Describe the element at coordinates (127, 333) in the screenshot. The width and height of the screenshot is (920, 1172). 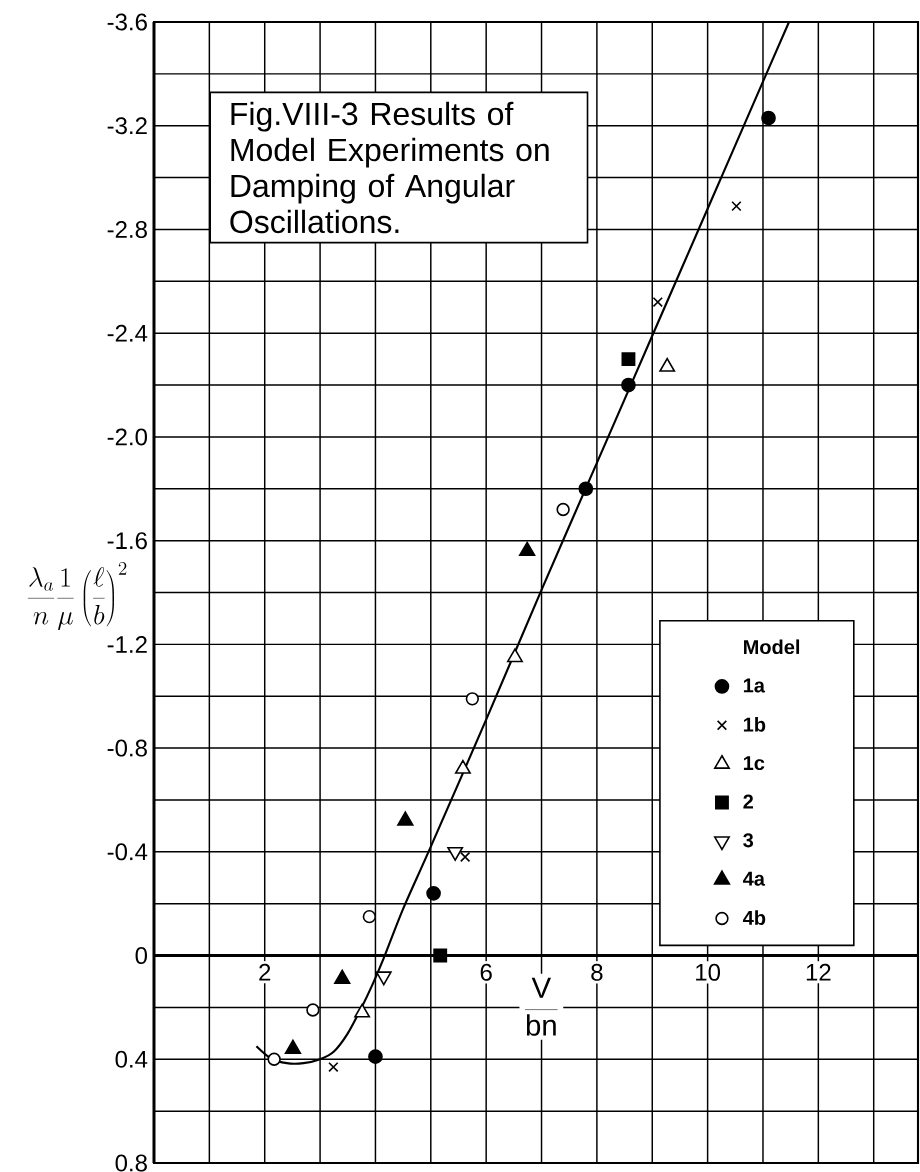
I see `y-tick-label: -2.4` at that location.